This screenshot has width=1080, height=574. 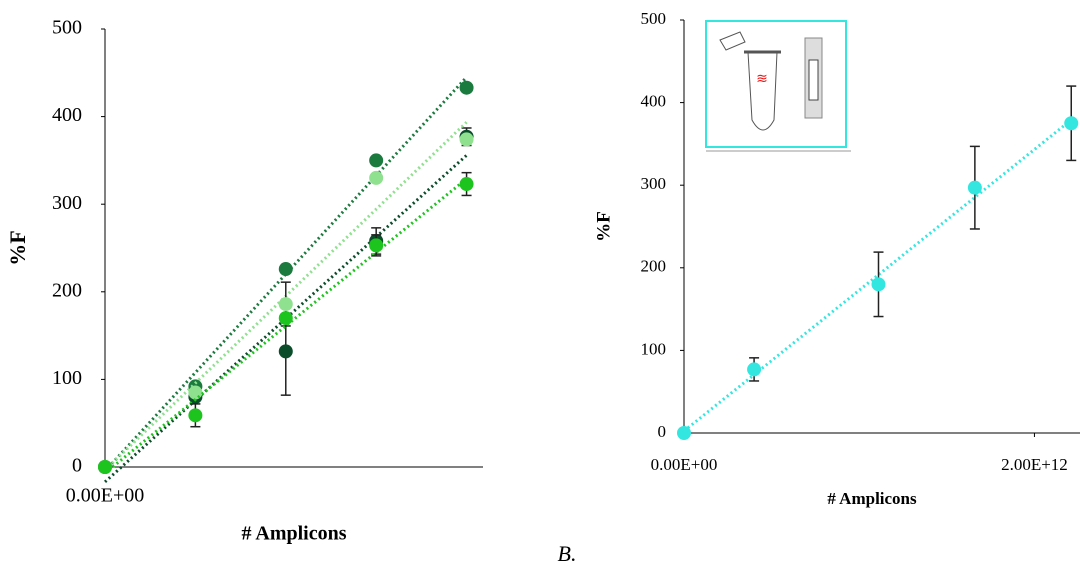 I want to click on inset-icon: ≋, so click(x=778, y=86).